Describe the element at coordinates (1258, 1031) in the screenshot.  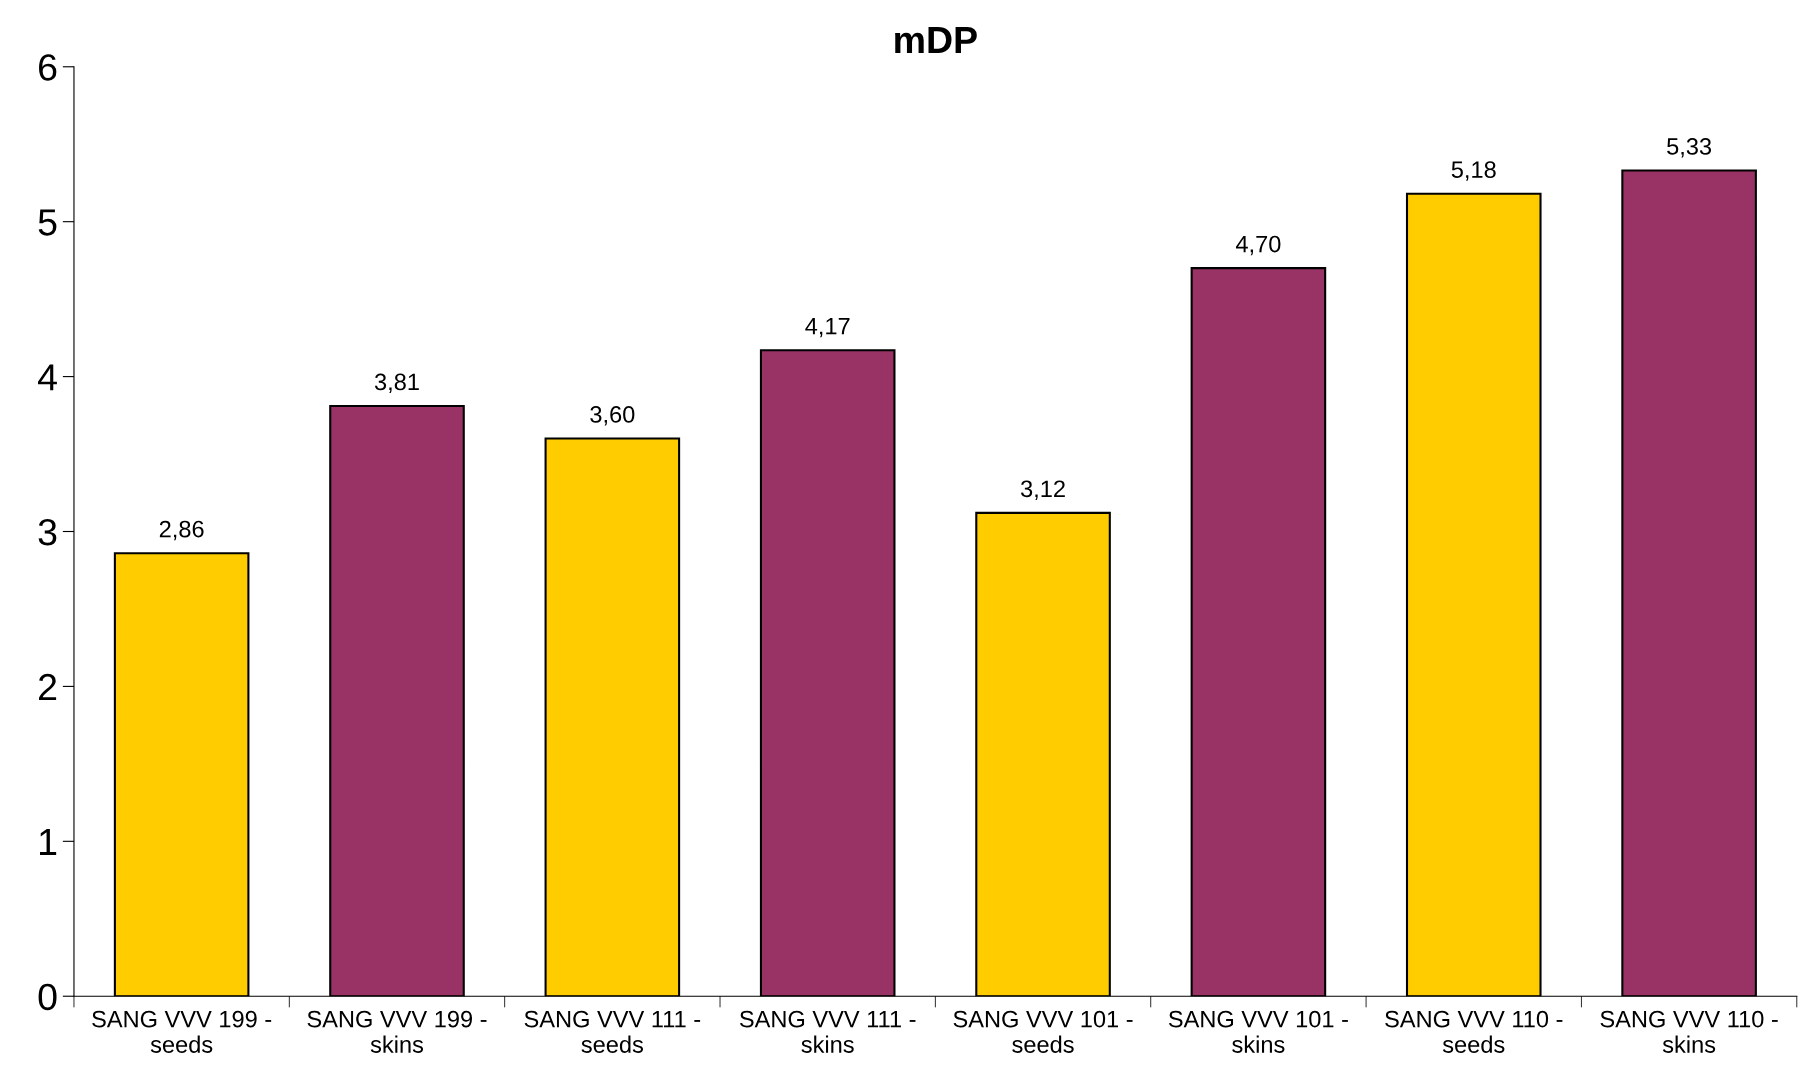
I see `x-tick-label: SANG VVV 101 - skins` at that location.